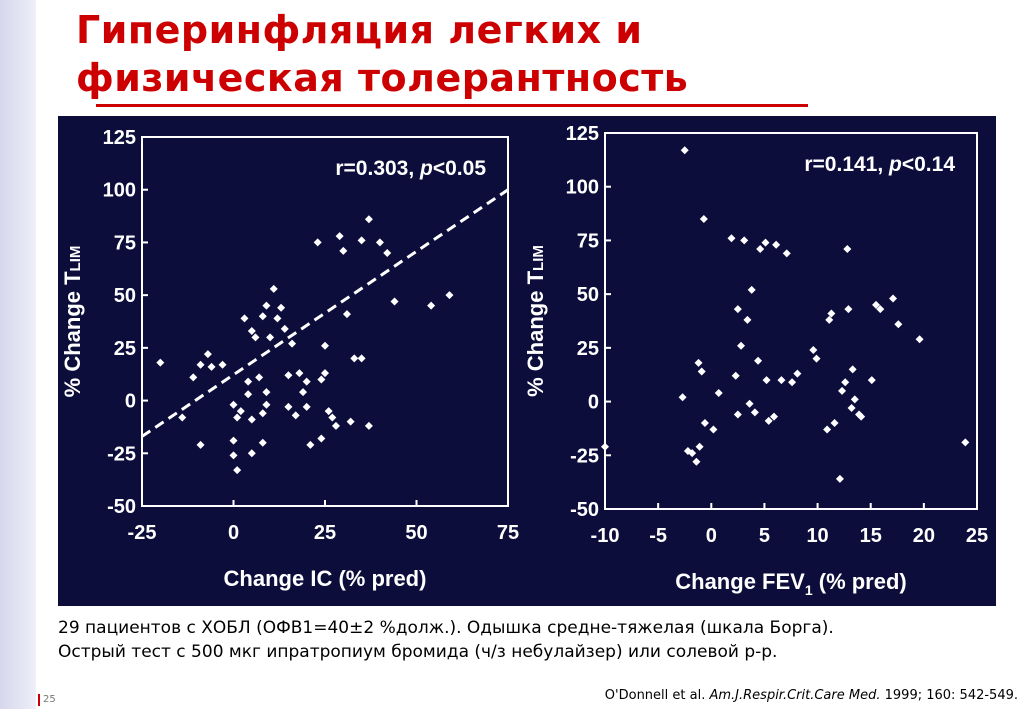 This screenshot has width=1024, height=709. I want to click on y-tick-label: 75, so click(125, 243).